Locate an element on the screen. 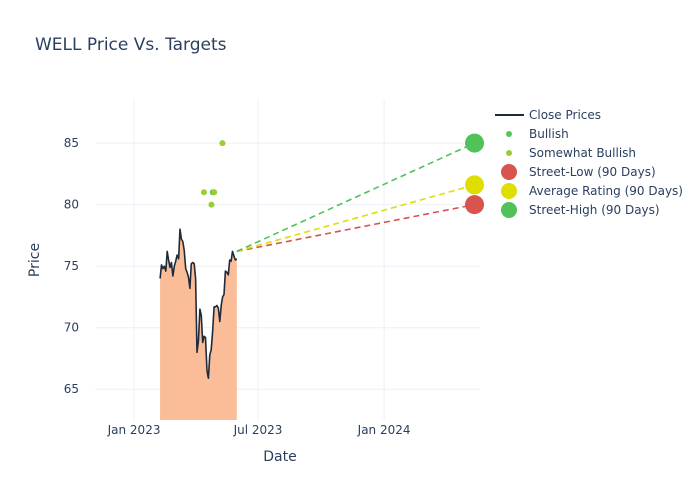  y-axis-ticks: 65 70 75 80 85 is located at coordinates (71, 266).